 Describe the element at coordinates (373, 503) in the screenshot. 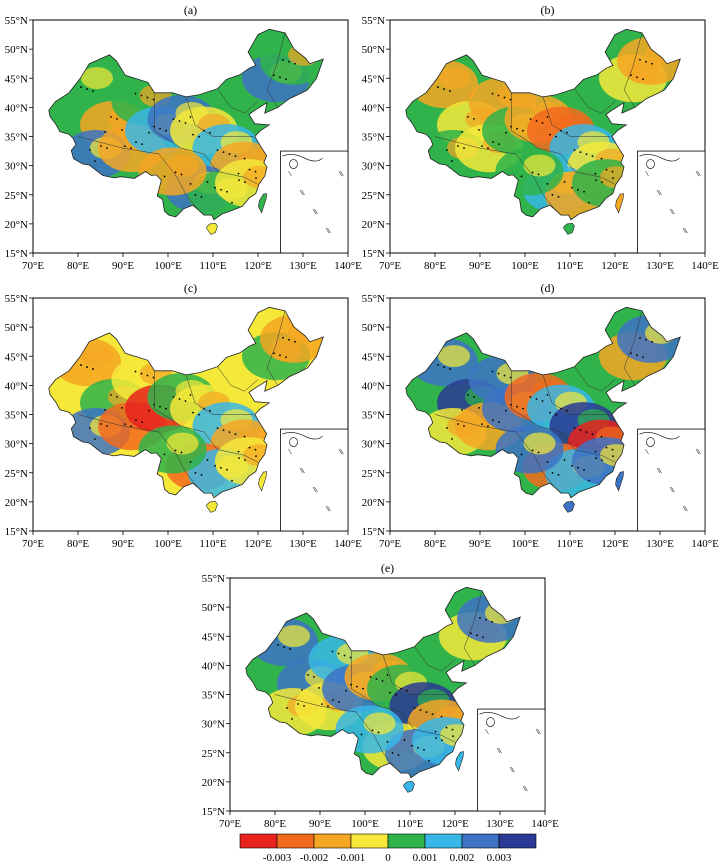

I see `y-tick-label: 20°N` at that location.